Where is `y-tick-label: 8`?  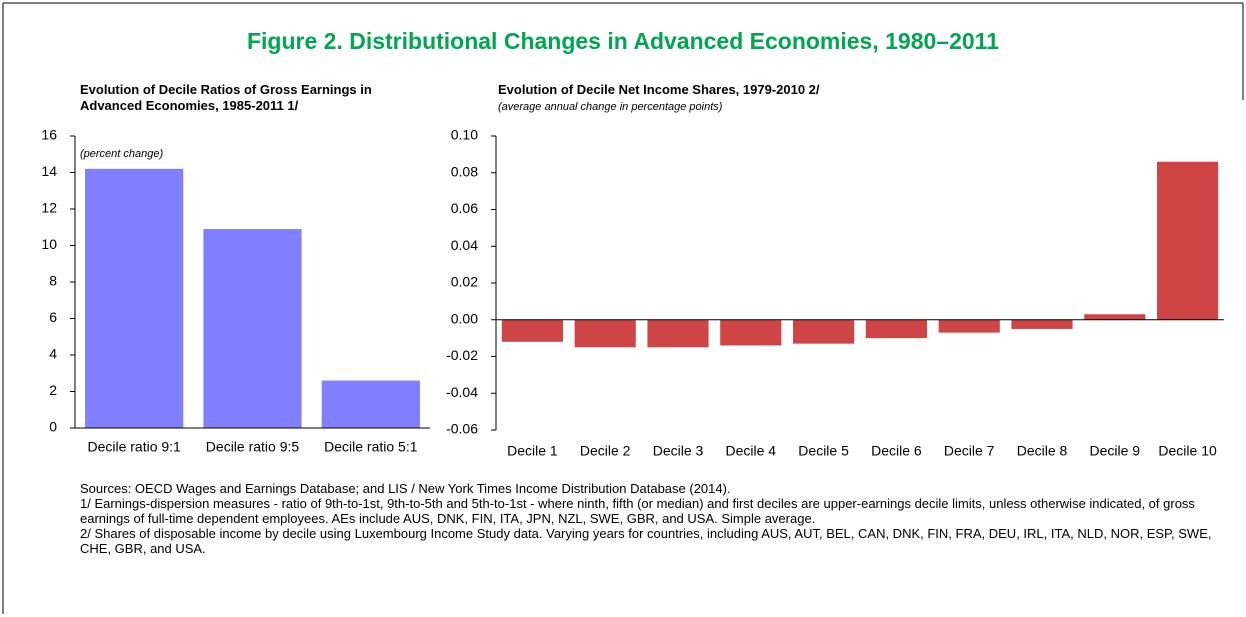 y-tick-label: 8 is located at coordinates (53, 281).